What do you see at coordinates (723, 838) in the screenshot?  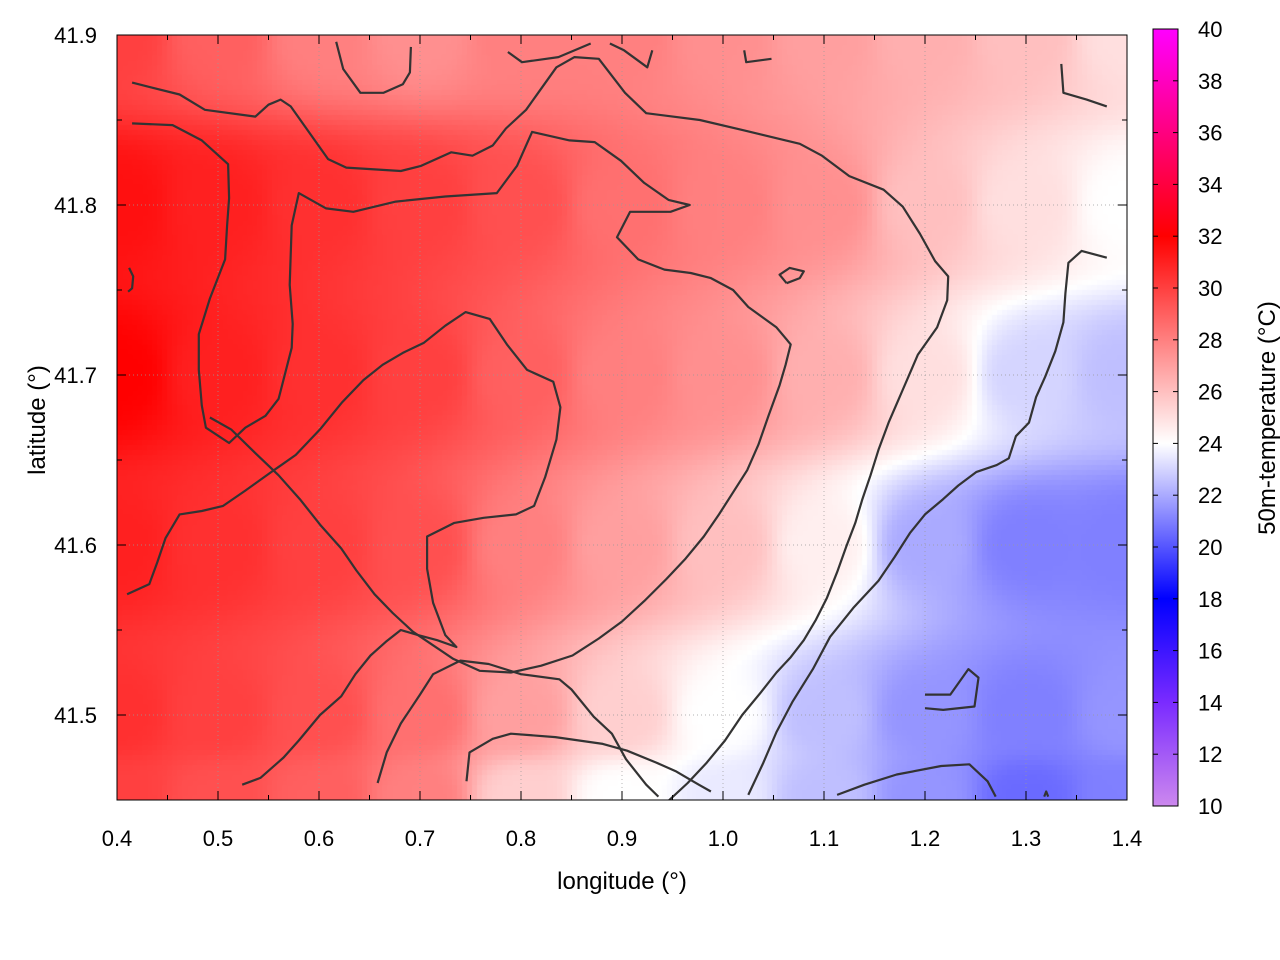 I see `x-tick-label: 1.0` at bounding box center [723, 838].